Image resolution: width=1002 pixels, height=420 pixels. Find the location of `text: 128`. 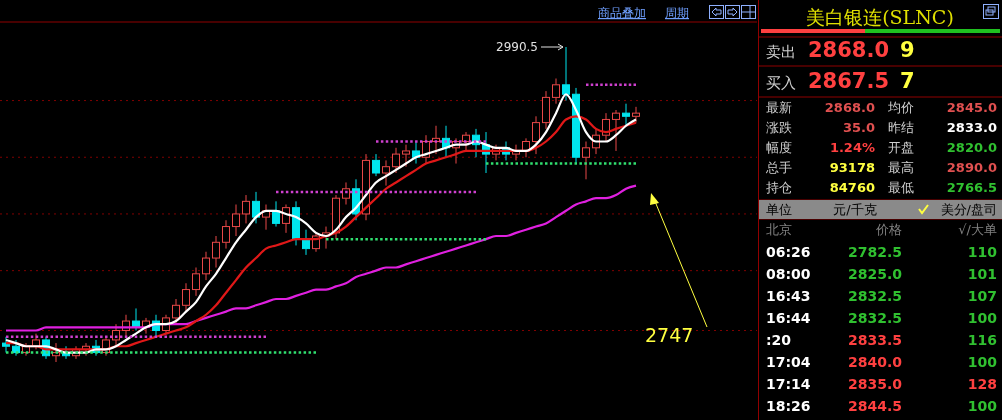

text: 128 is located at coordinates (982, 384).